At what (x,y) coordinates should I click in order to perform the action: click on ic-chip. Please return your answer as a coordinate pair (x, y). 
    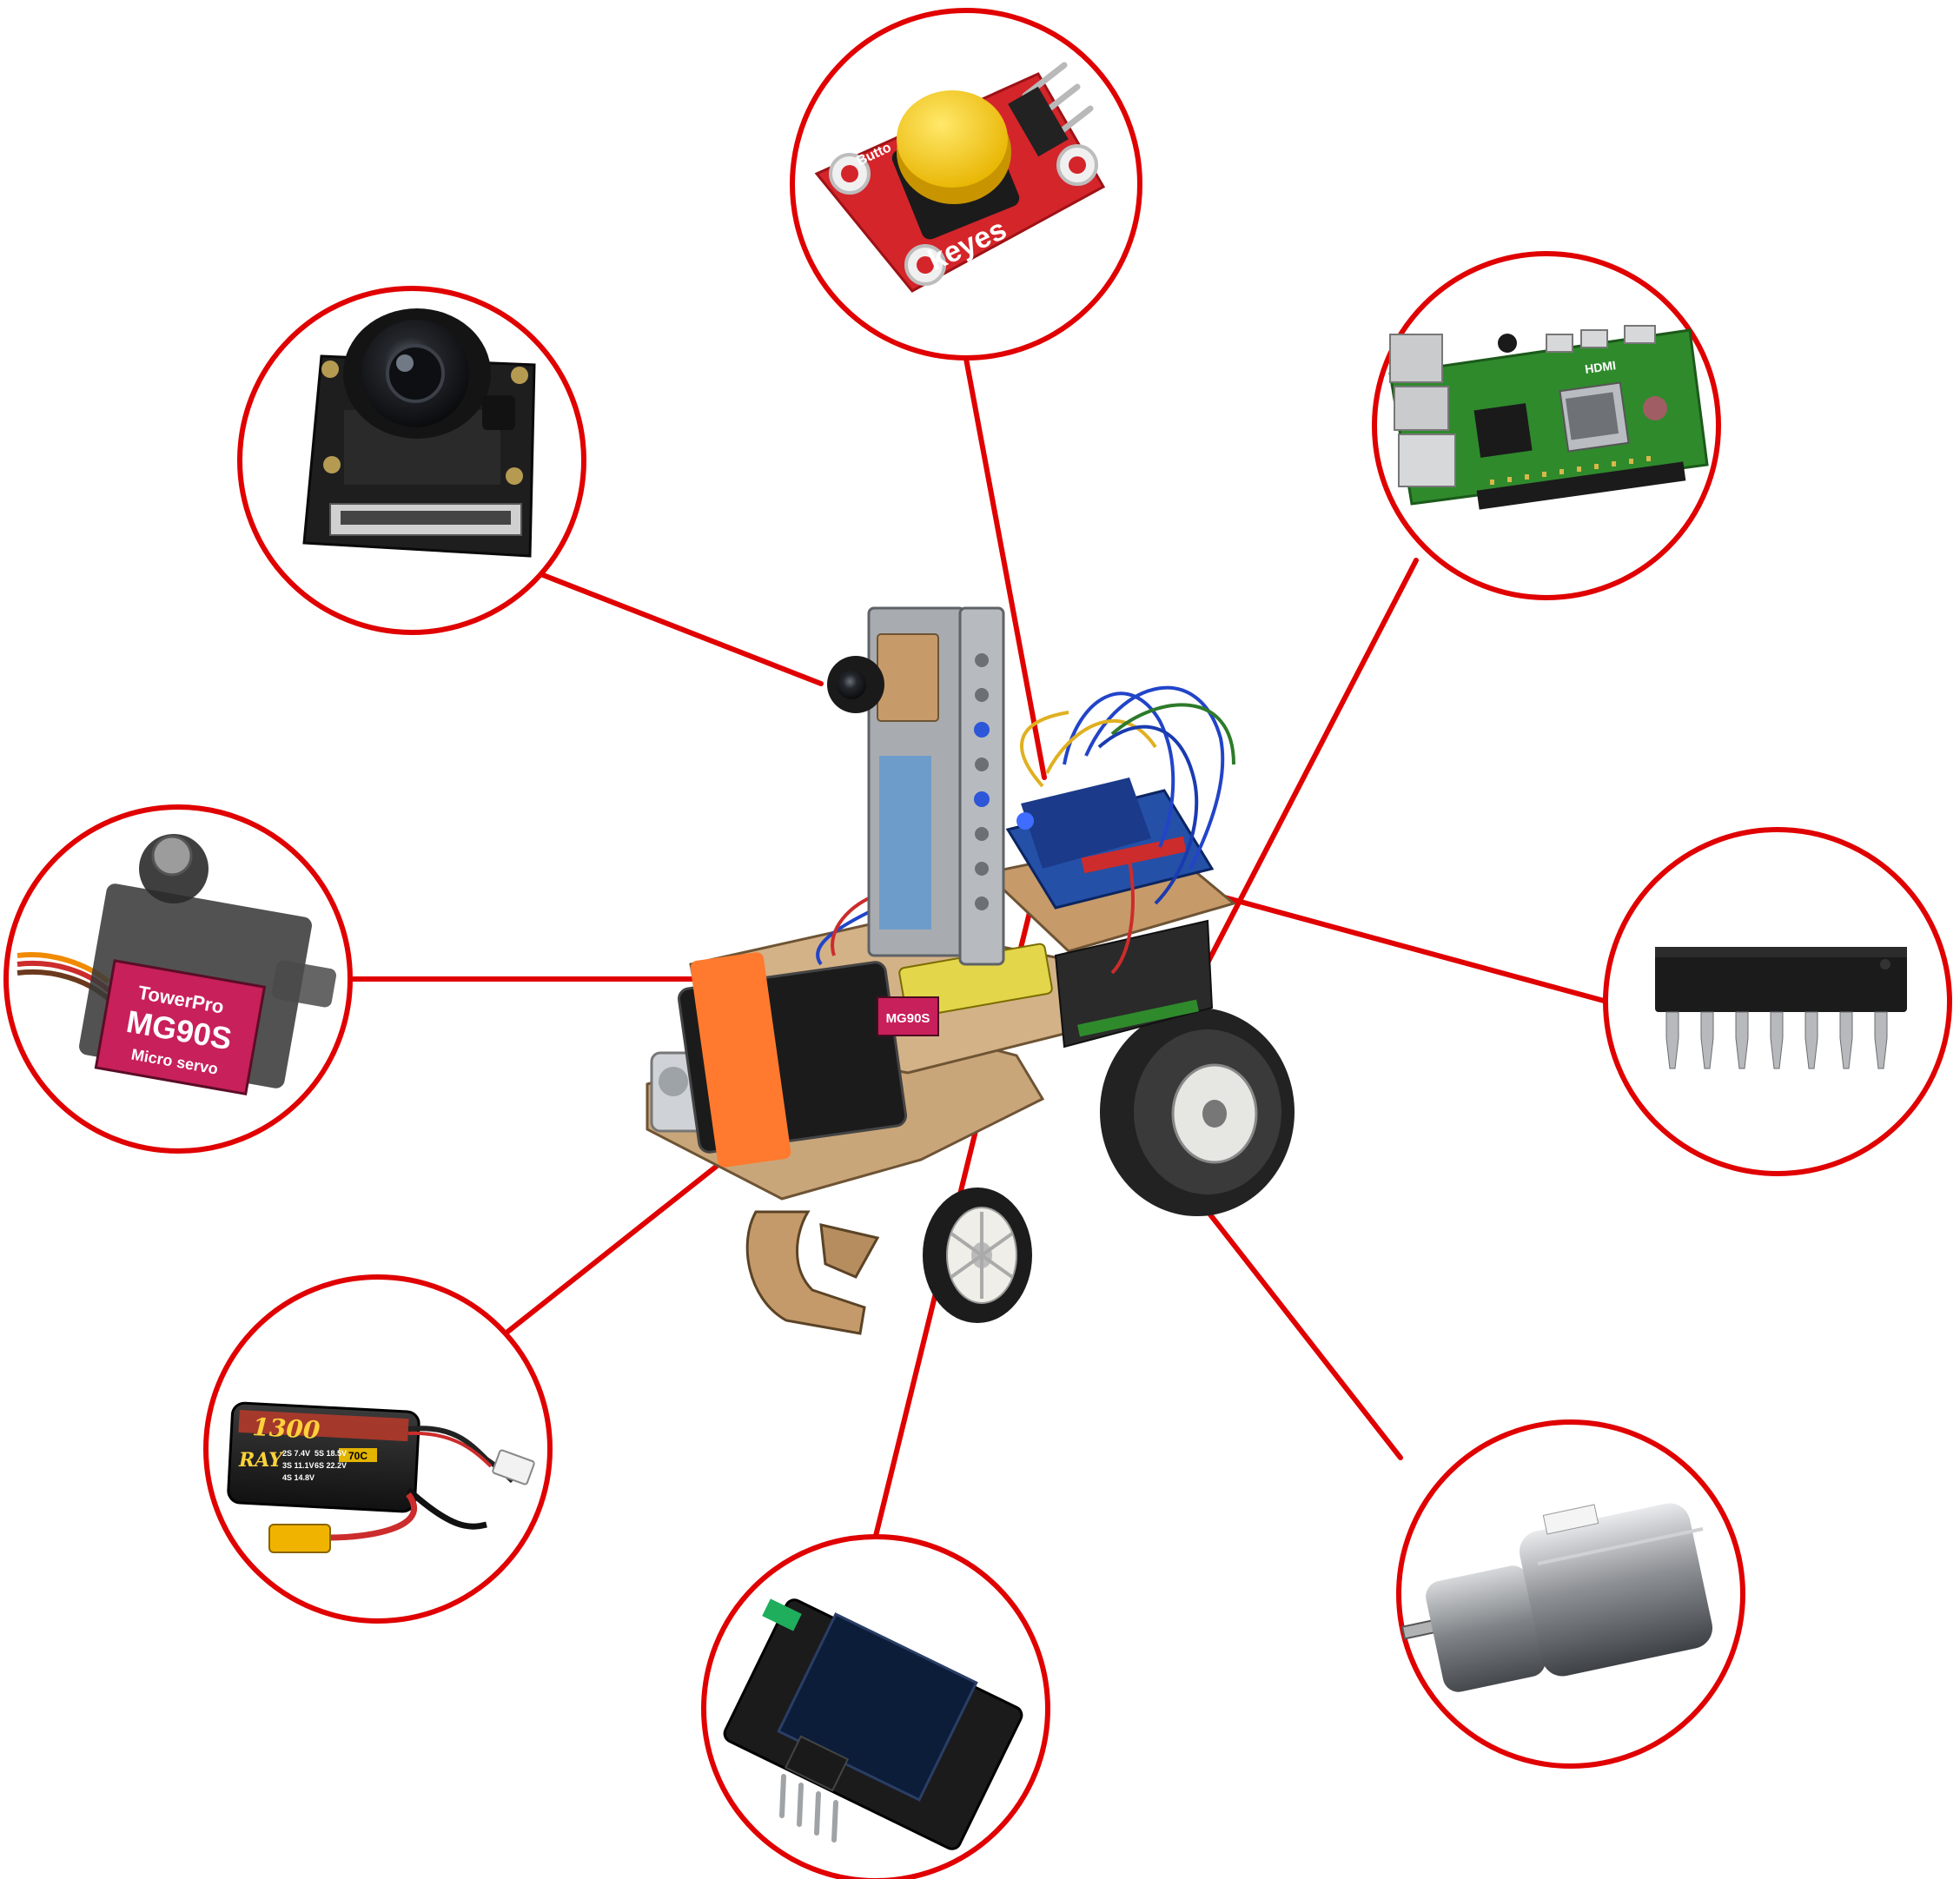
    Looking at the image, I should click on (1777, 1002).